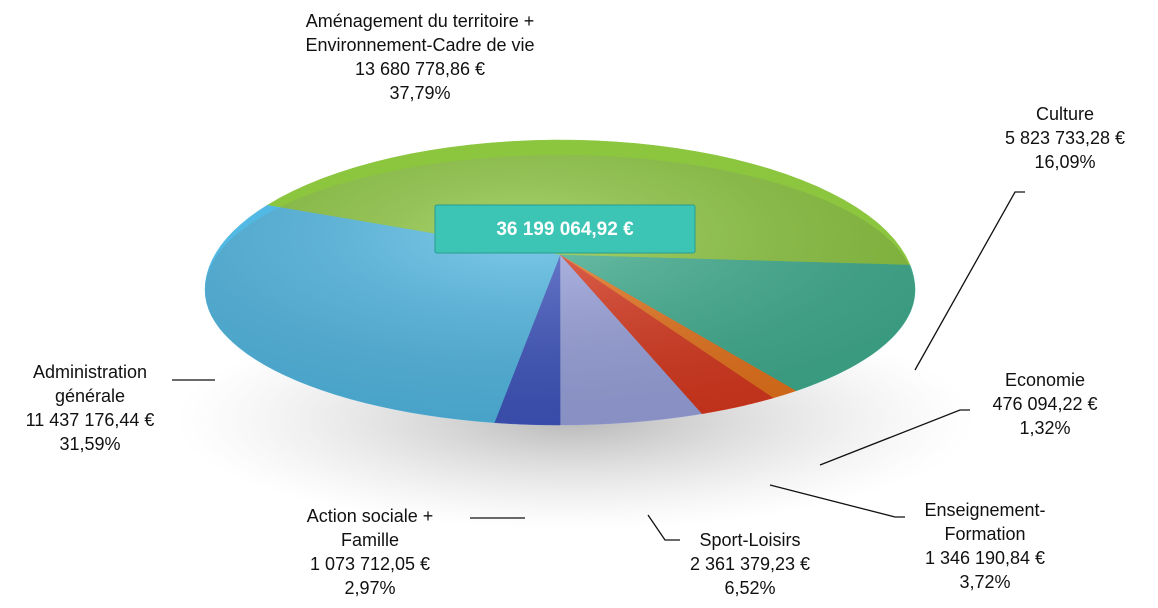 The image size is (1158, 608). I want to click on category-label: Culture, so click(1065, 114).